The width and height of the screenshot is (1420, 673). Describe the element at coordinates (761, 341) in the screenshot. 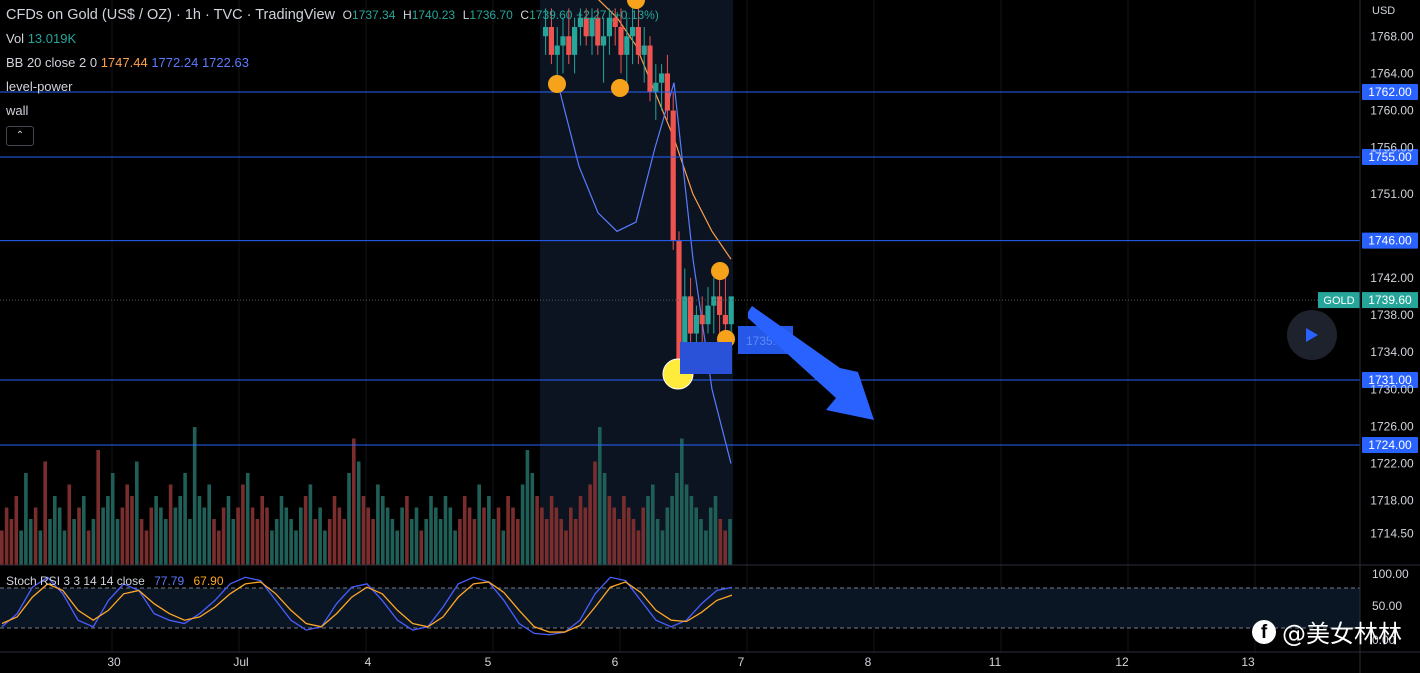

I see `annotation-label: 1735.` at that location.